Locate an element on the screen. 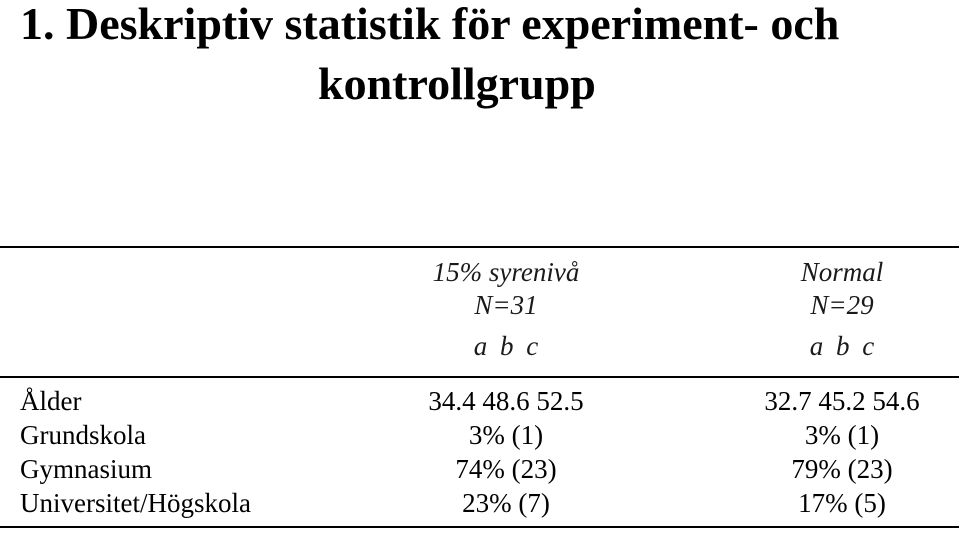  slide-title-line-2: kontrollgrupp is located at coordinates (457, 83).